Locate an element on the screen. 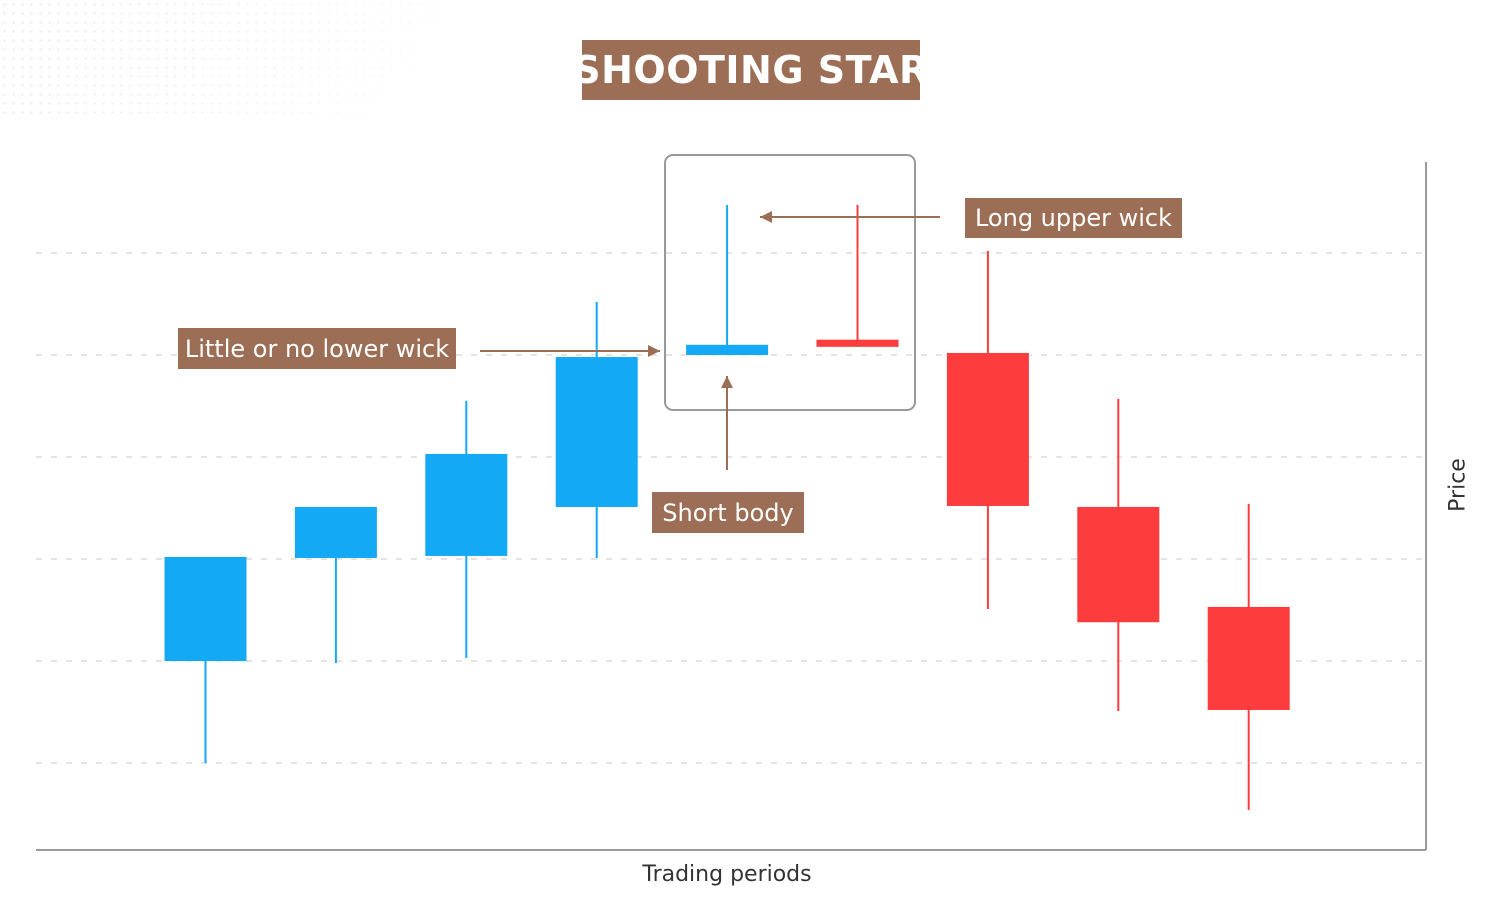  chart-title: SHOOTING STAR is located at coordinates (750, 70).